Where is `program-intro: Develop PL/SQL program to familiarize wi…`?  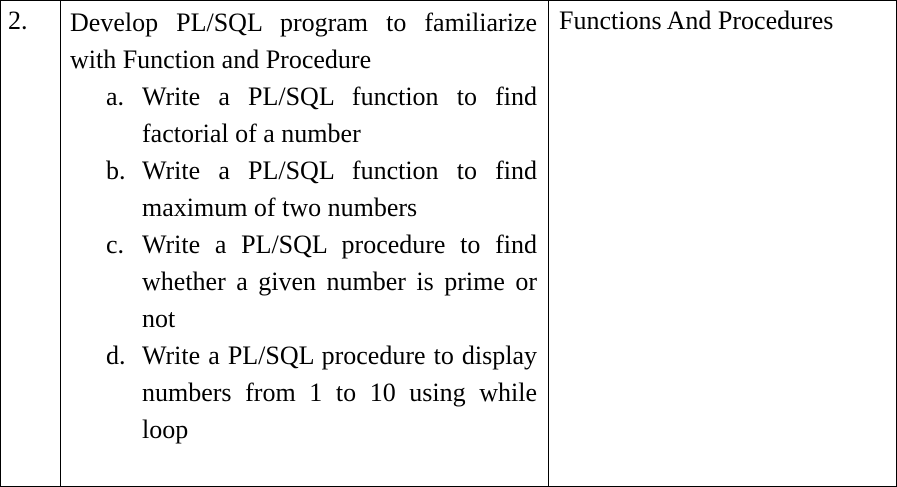 program-intro: Develop PL/SQL program to familiarize wi… is located at coordinates (303, 41).